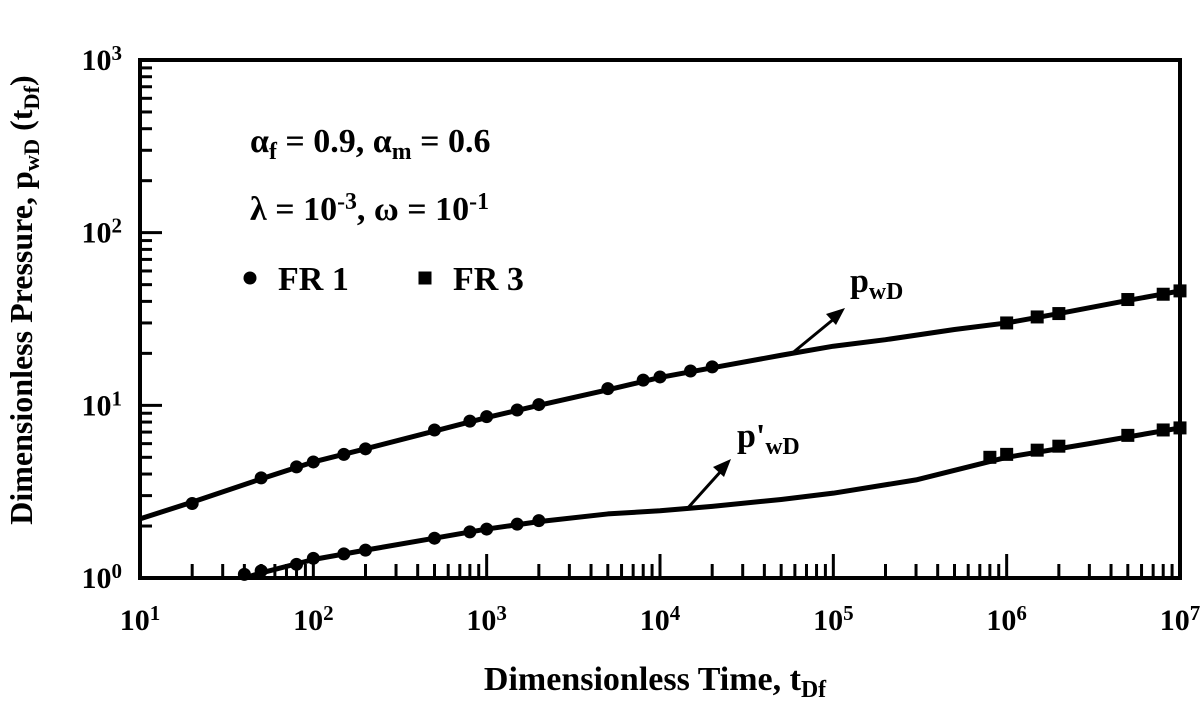  I want to click on text-part: λ = 10, so click(293, 209).